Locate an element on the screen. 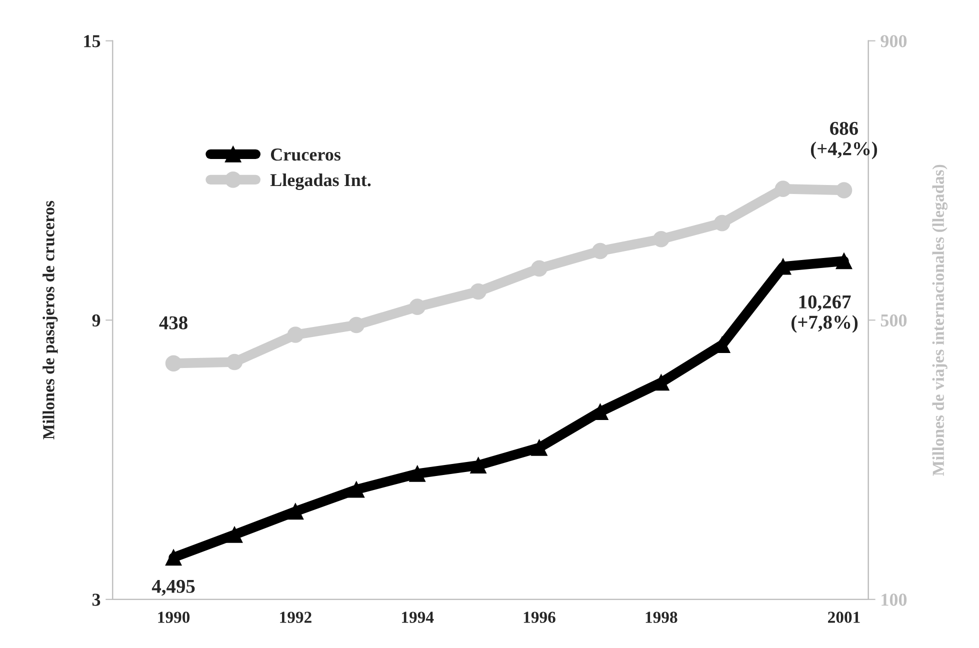 The width and height of the screenshot is (979, 648). x-tick-label: 1998 is located at coordinates (662, 617).